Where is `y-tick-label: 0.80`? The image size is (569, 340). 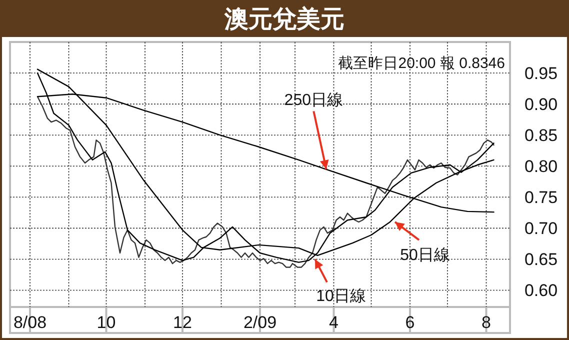 y-tick-label: 0.80 is located at coordinates (541, 166).